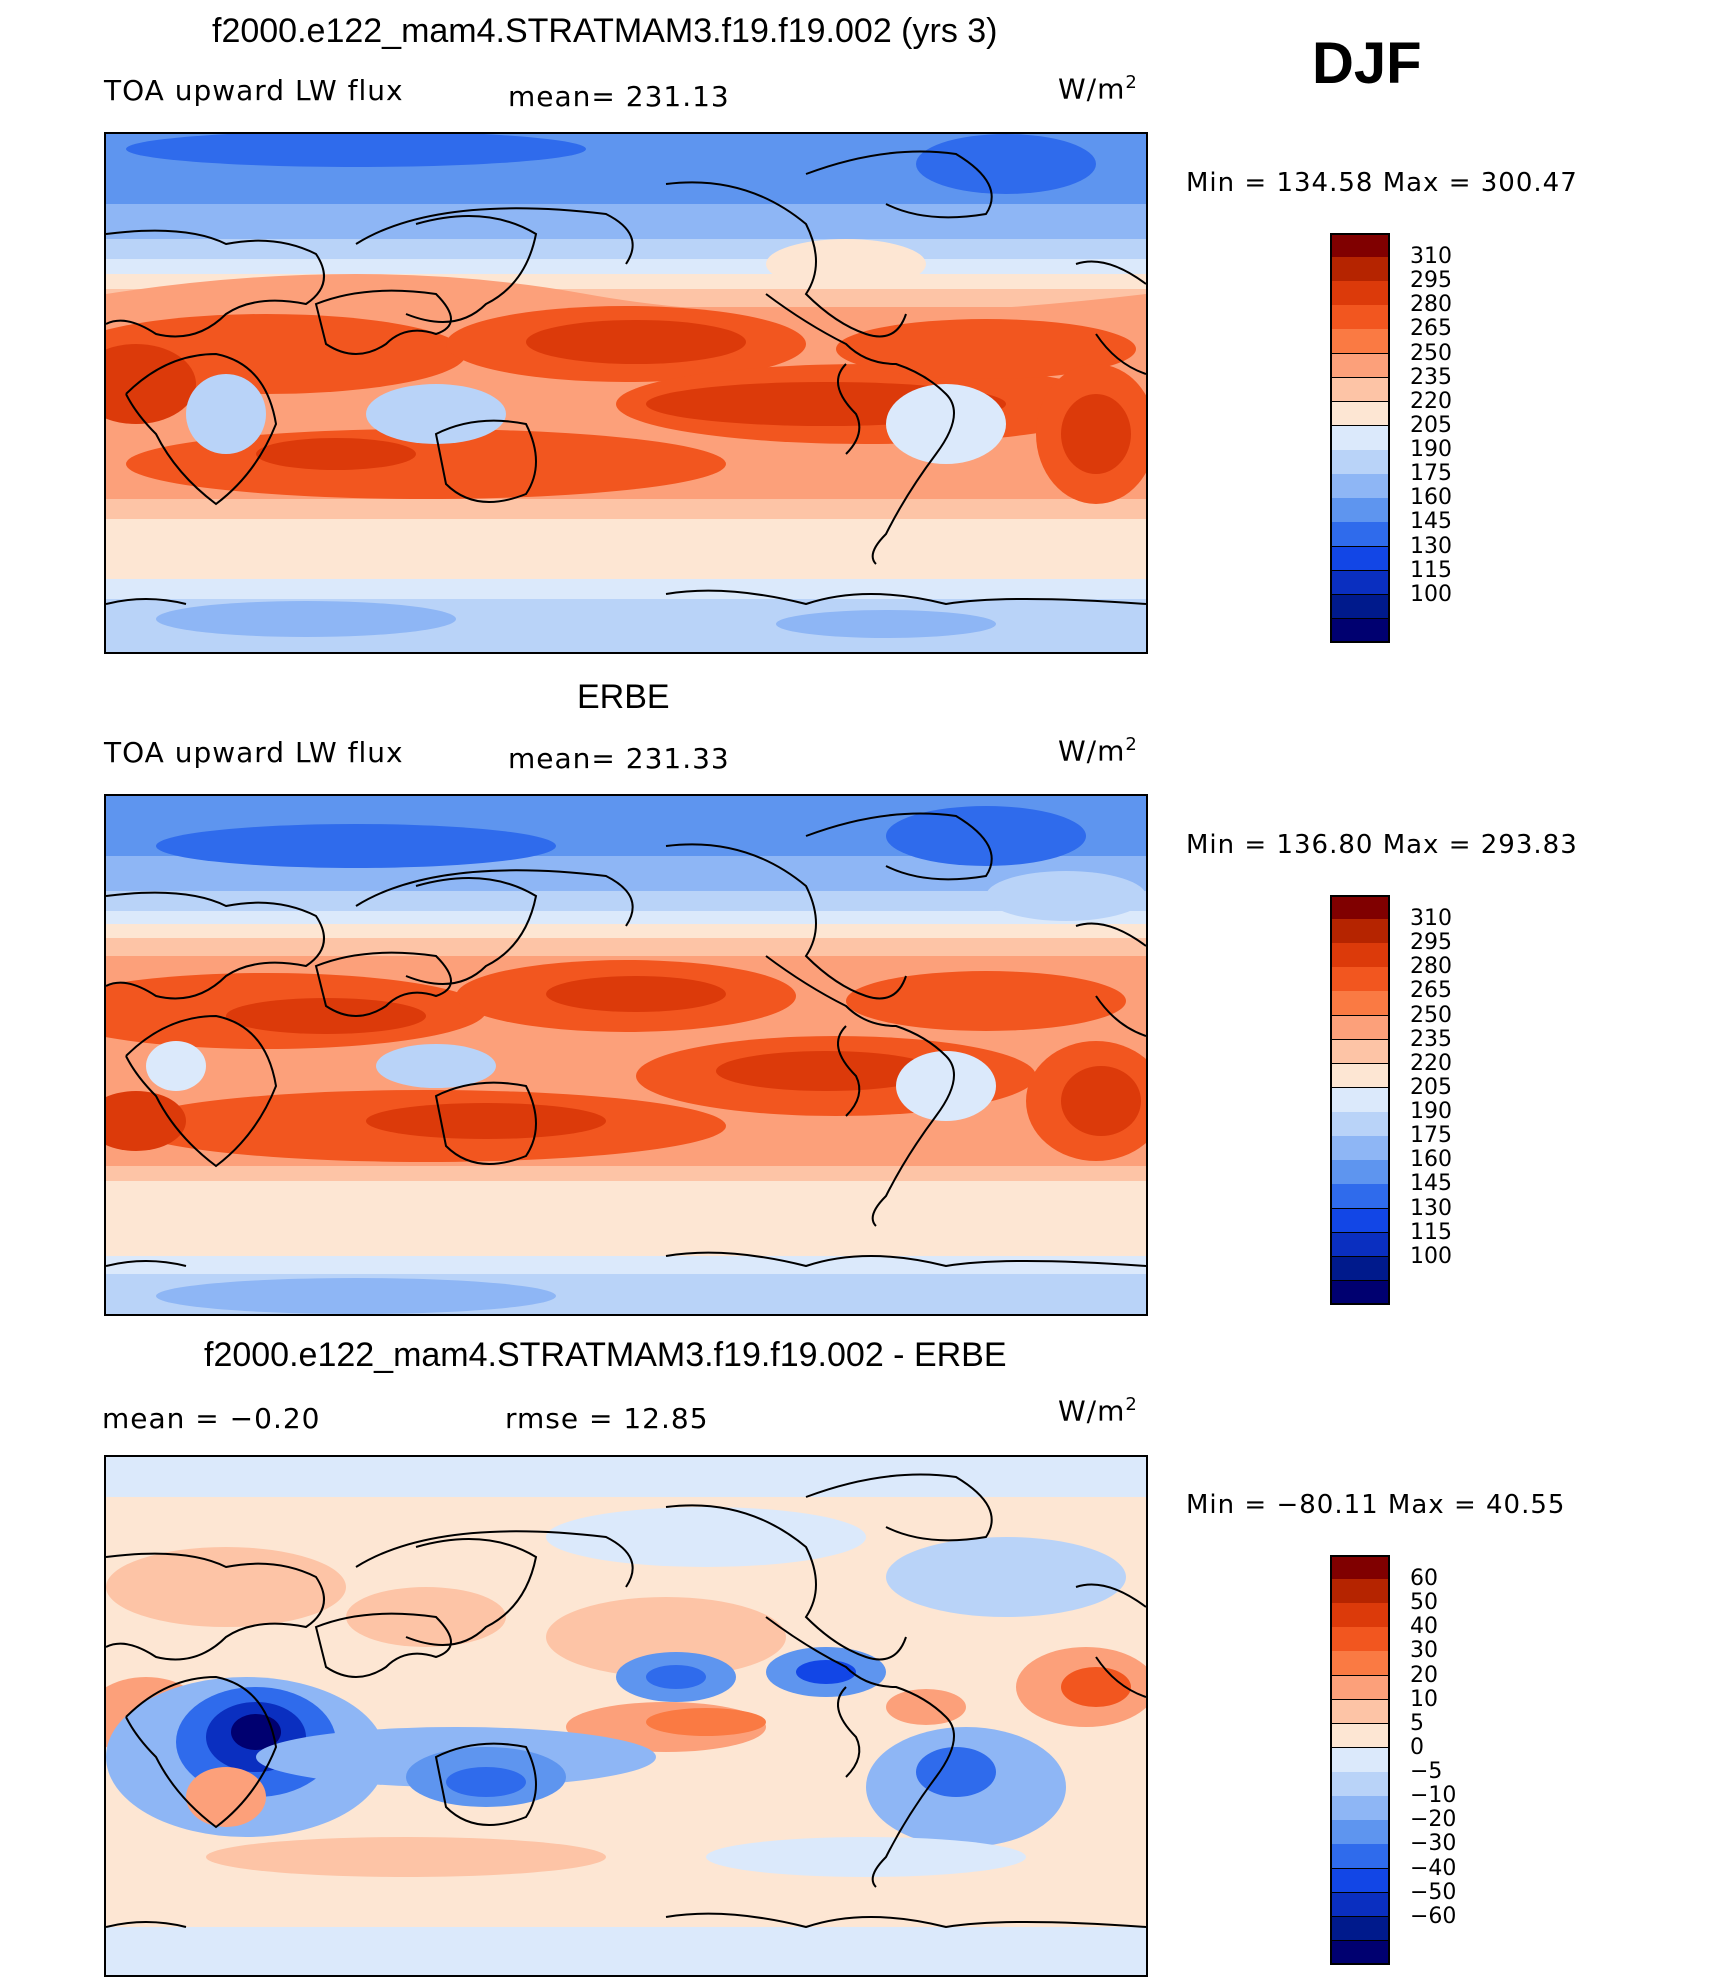 The width and height of the screenshot is (1710, 1979). What do you see at coordinates (1426, 1772) in the screenshot?
I see `colorbar-tick-label: −5` at bounding box center [1426, 1772].